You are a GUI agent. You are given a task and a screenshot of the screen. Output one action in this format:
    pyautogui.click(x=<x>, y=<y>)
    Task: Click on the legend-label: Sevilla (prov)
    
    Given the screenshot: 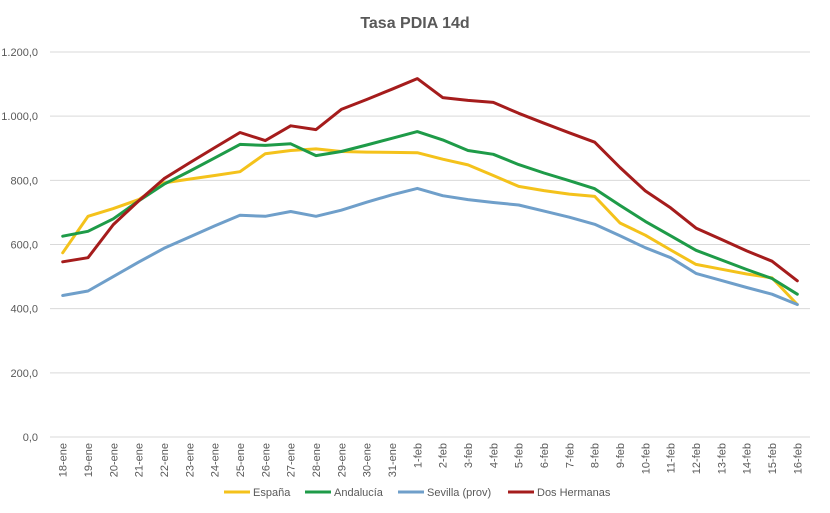 What is the action you would take?
    pyautogui.click(x=459, y=493)
    